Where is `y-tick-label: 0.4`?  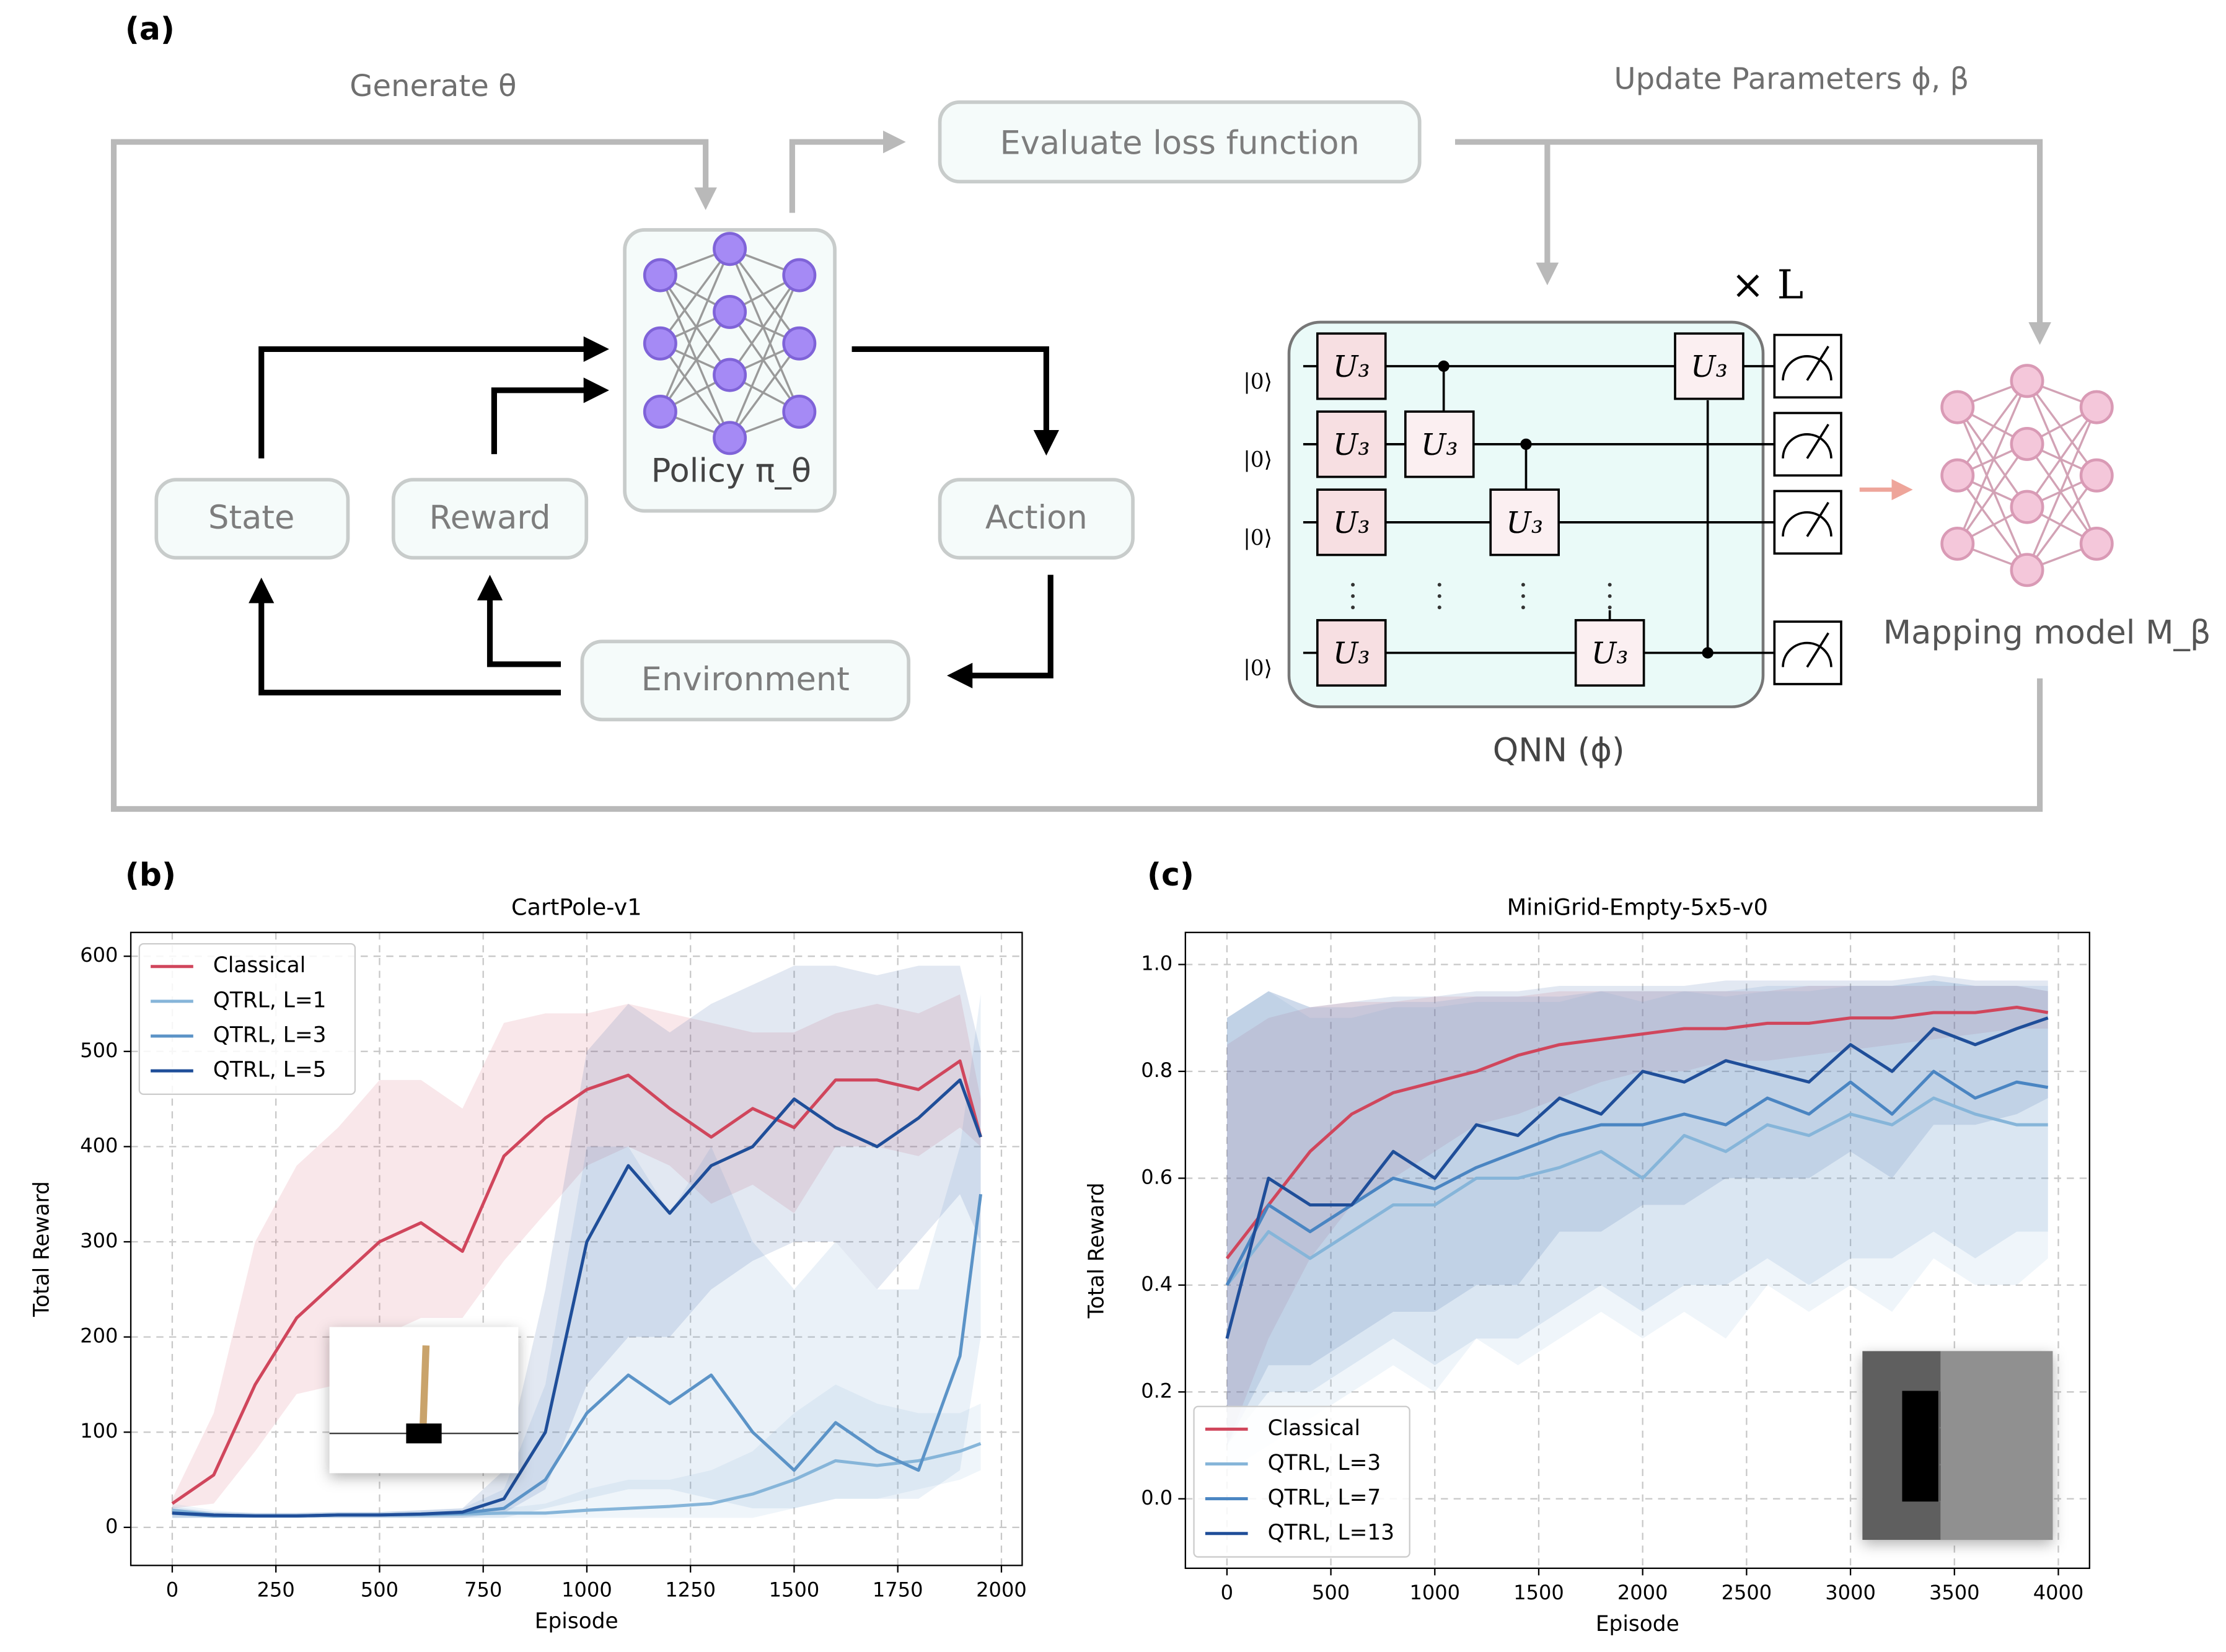 y-tick-label: 0.4 is located at coordinates (1156, 1284).